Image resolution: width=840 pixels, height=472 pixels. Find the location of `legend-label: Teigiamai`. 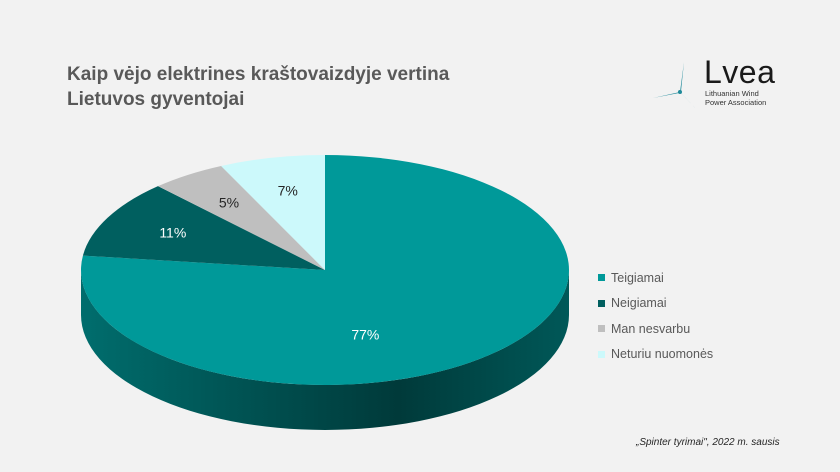

legend-label: Teigiamai is located at coordinates (637, 277).